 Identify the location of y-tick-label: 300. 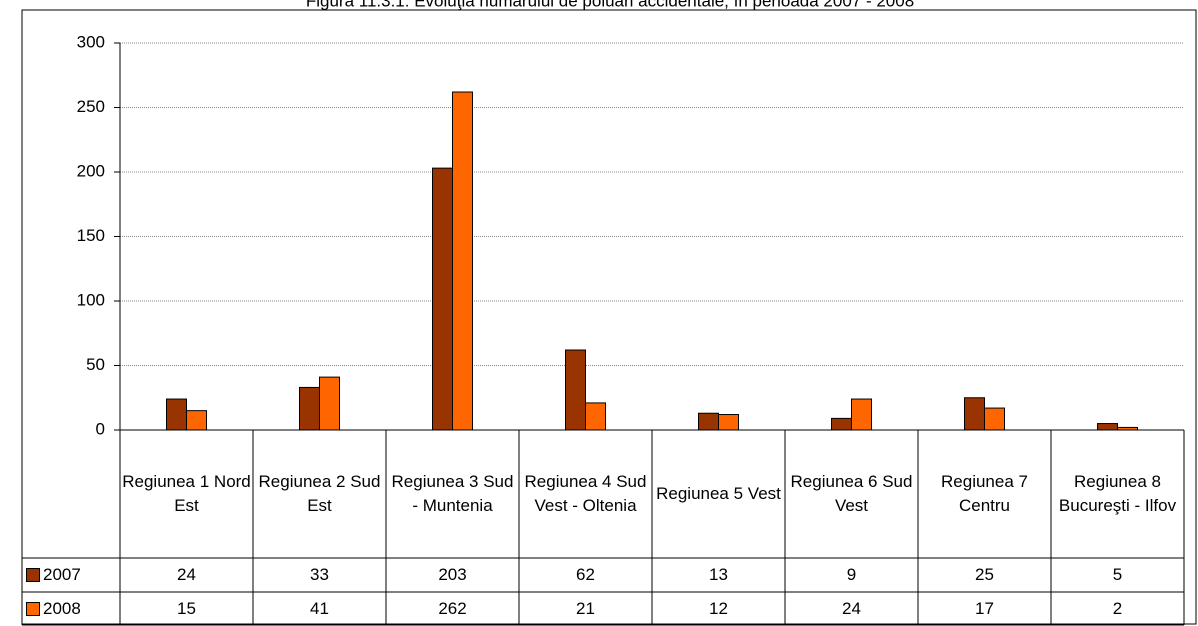
(91, 41).